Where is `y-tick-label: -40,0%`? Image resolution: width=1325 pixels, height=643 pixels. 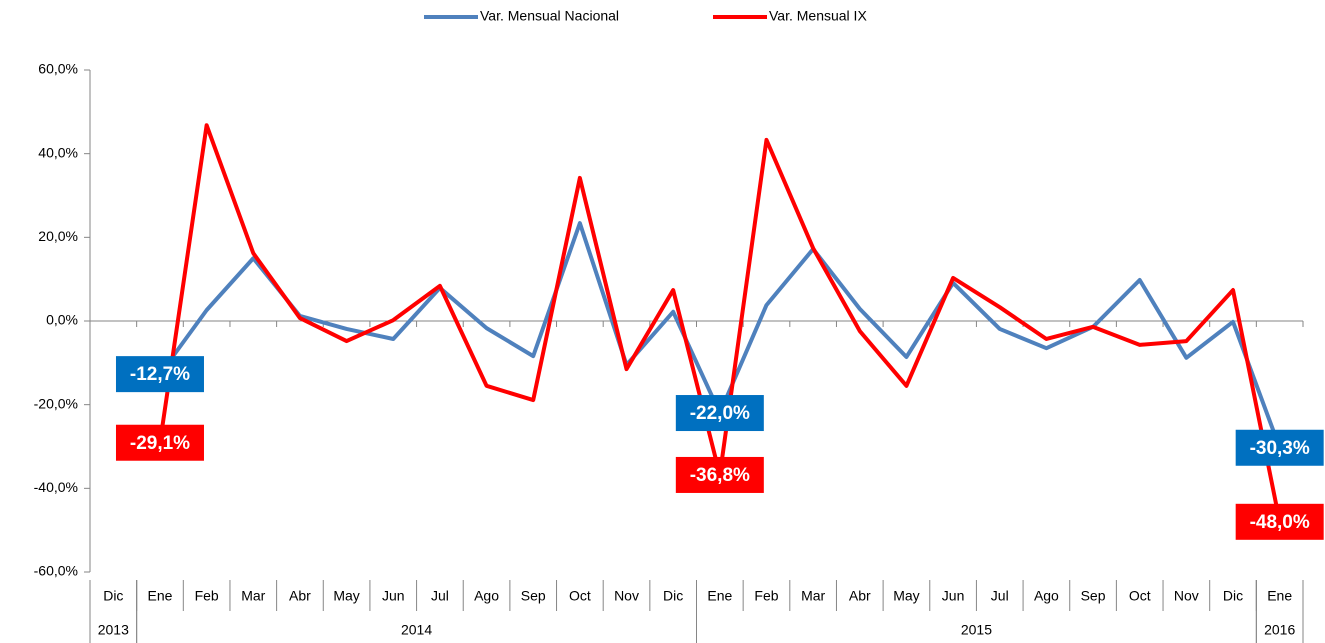
y-tick-label: -40,0% is located at coordinates (56, 487).